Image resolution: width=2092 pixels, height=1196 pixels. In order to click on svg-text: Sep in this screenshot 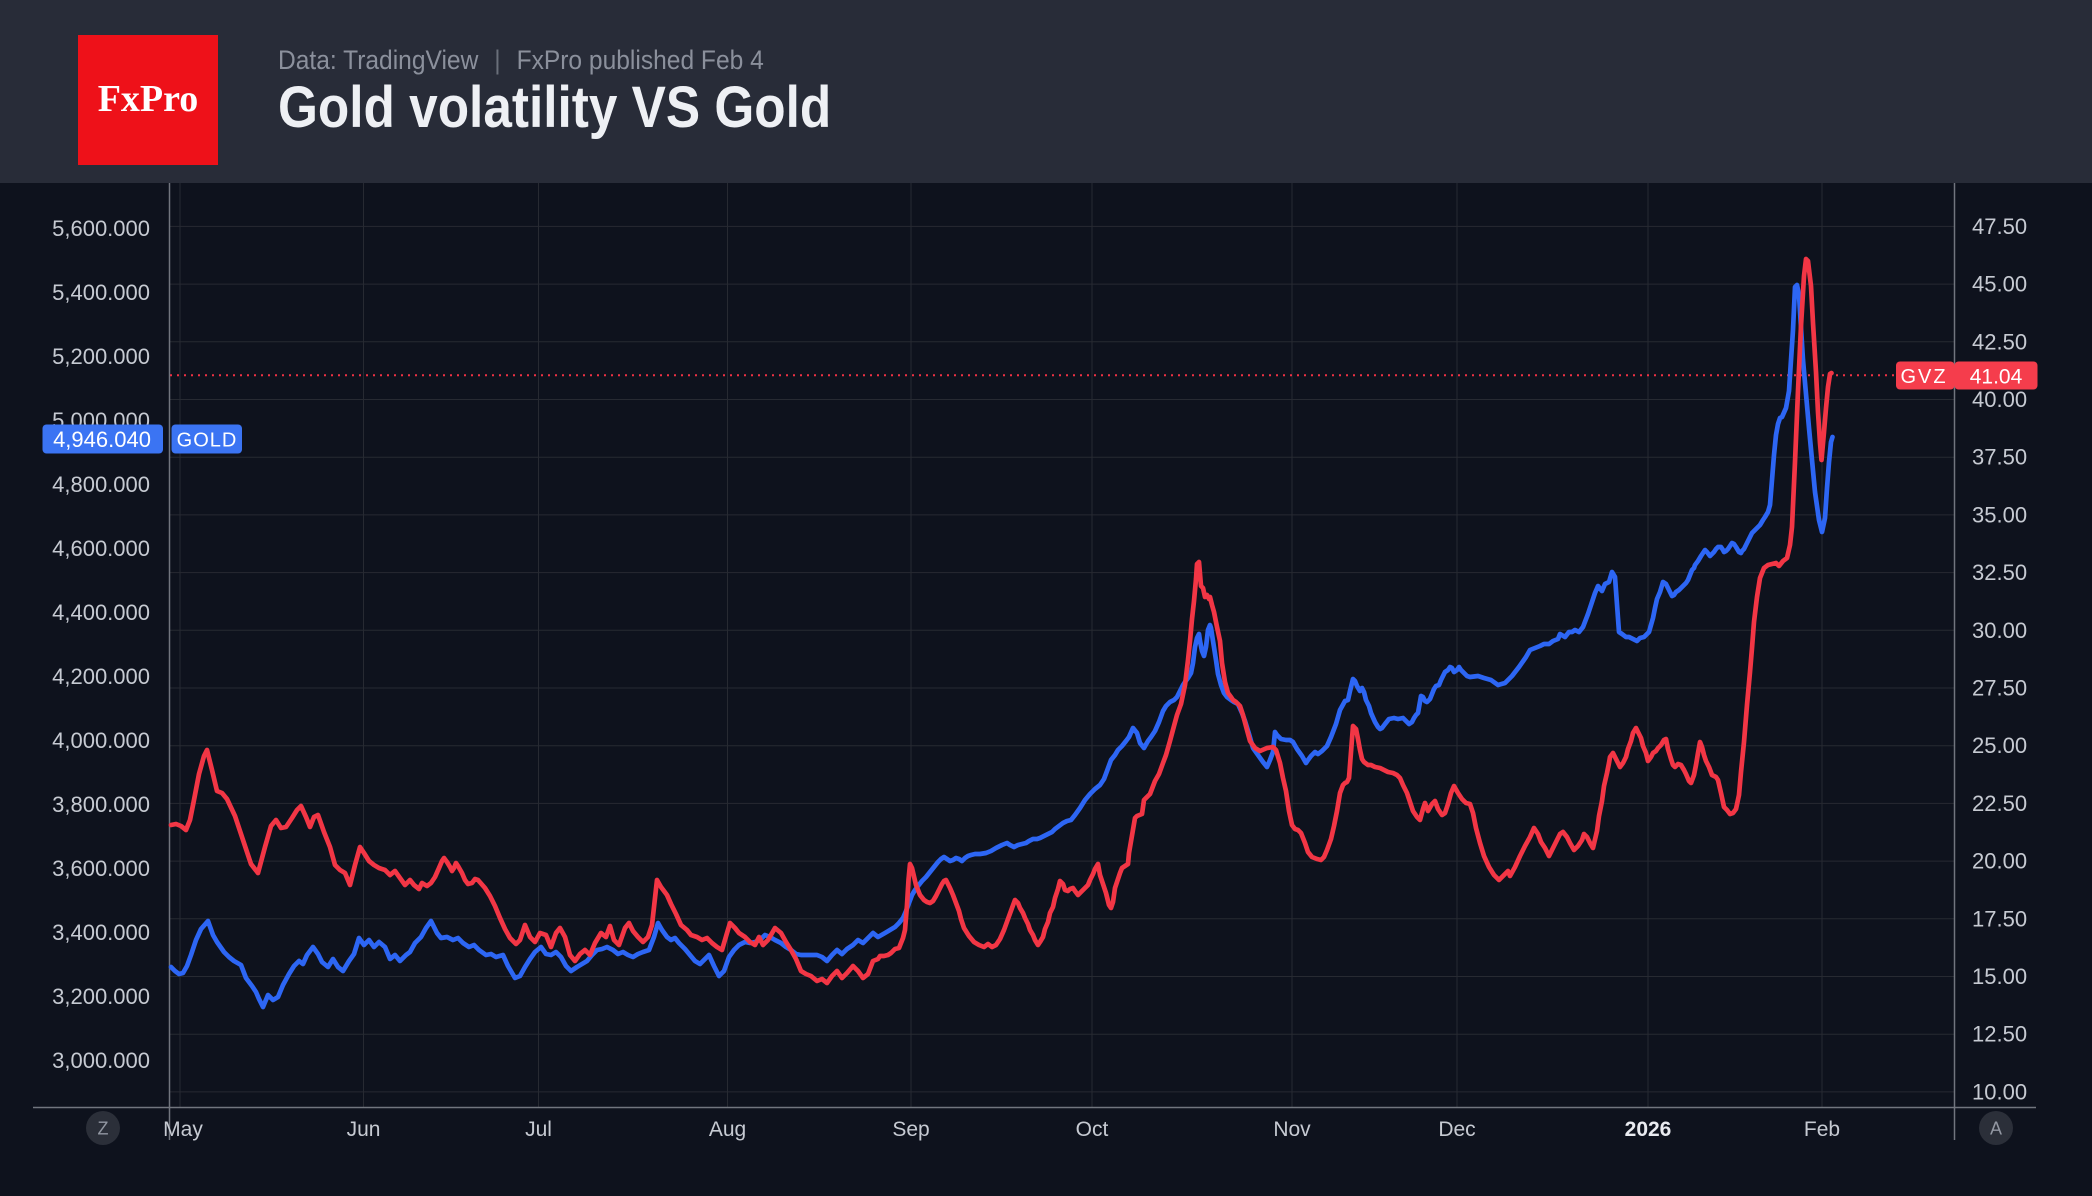, I will do `click(910, 1129)`.